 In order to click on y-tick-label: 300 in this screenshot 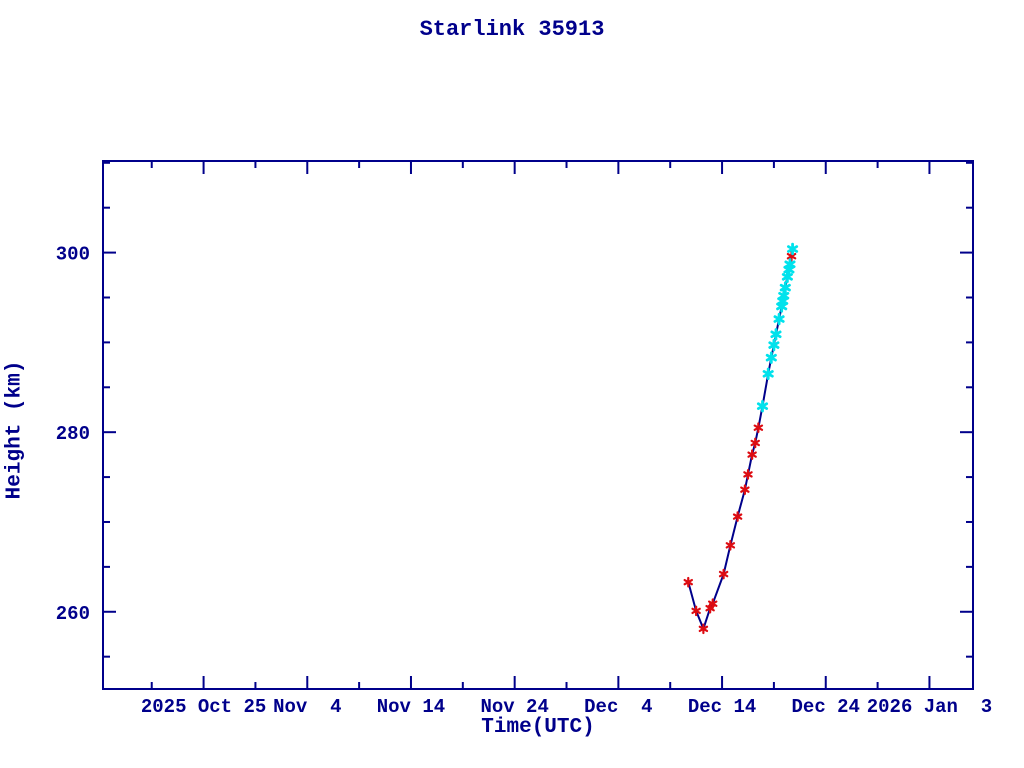, I will do `click(73, 255)`.